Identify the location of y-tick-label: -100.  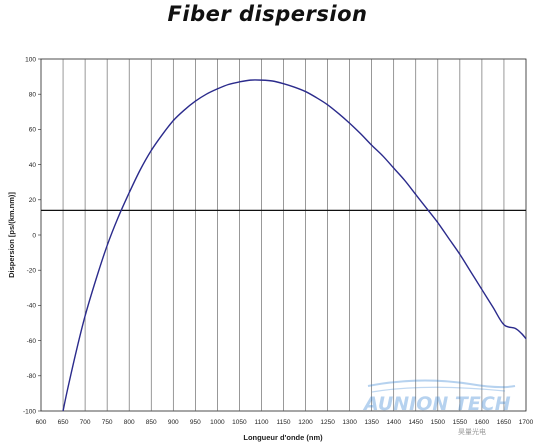
(29, 411).